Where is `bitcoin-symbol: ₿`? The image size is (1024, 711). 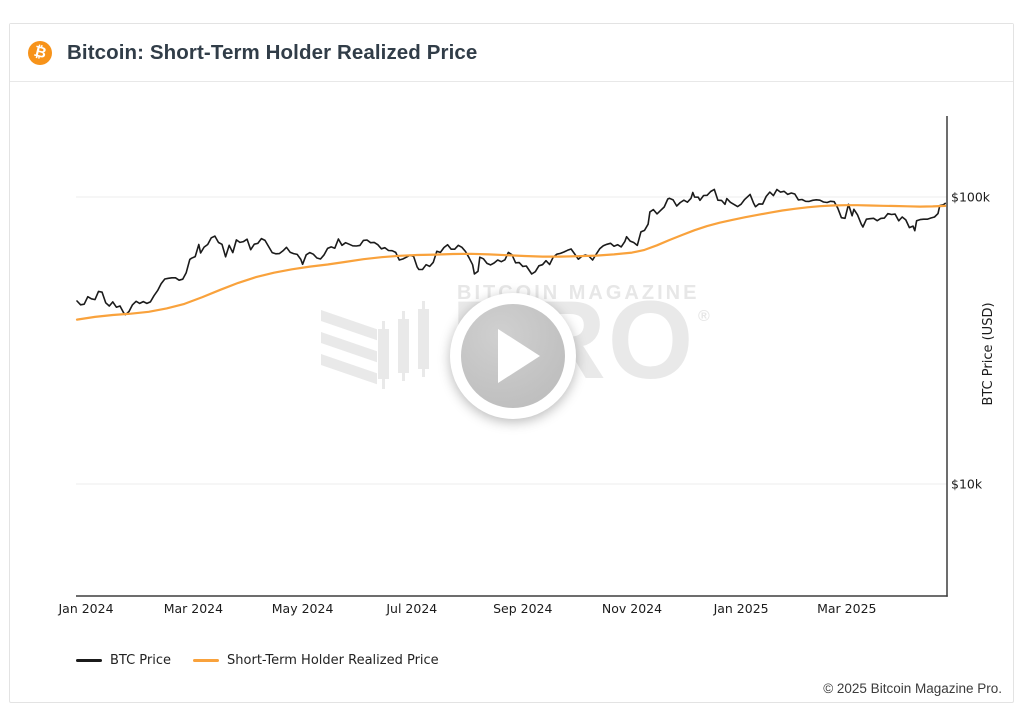 bitcoin-symbol: ₿ is located at coordinates (40, 52).